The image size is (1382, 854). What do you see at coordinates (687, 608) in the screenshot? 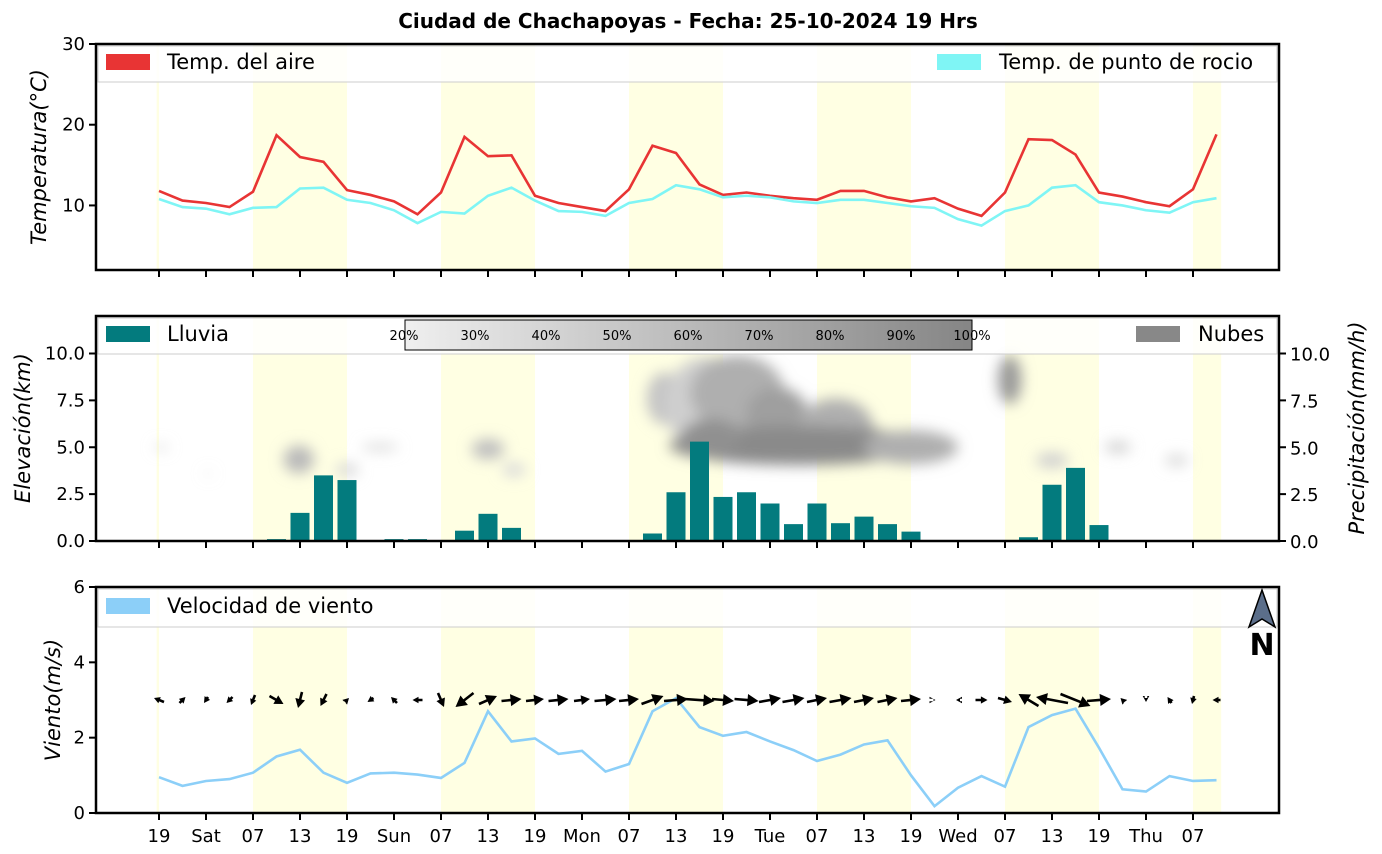
I see `wind-legend: Velocidad de viento` at bounding box center [687, 608].